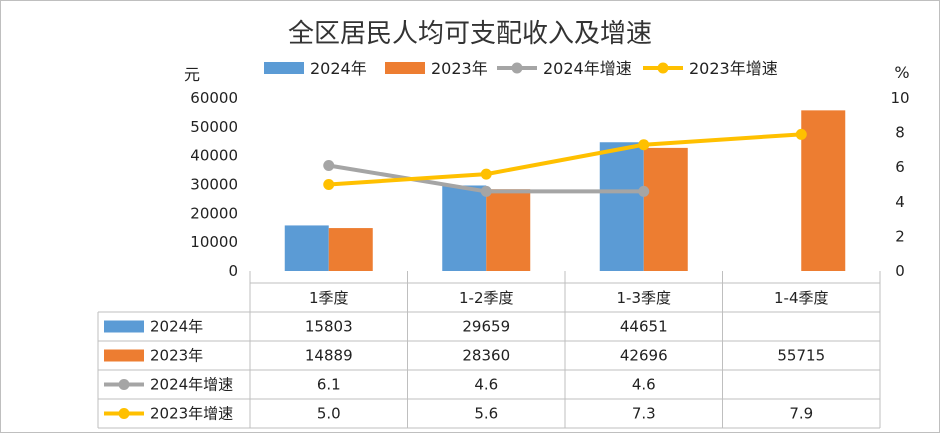  What do you see at coordinates (801, 414) in the screenshot?
I see `table-cell: 7.9` at bounding box center [801, 414].